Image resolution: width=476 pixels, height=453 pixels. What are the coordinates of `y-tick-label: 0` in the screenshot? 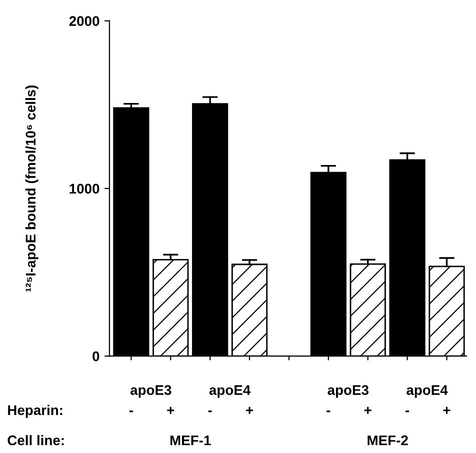 It's located at (96, 356).